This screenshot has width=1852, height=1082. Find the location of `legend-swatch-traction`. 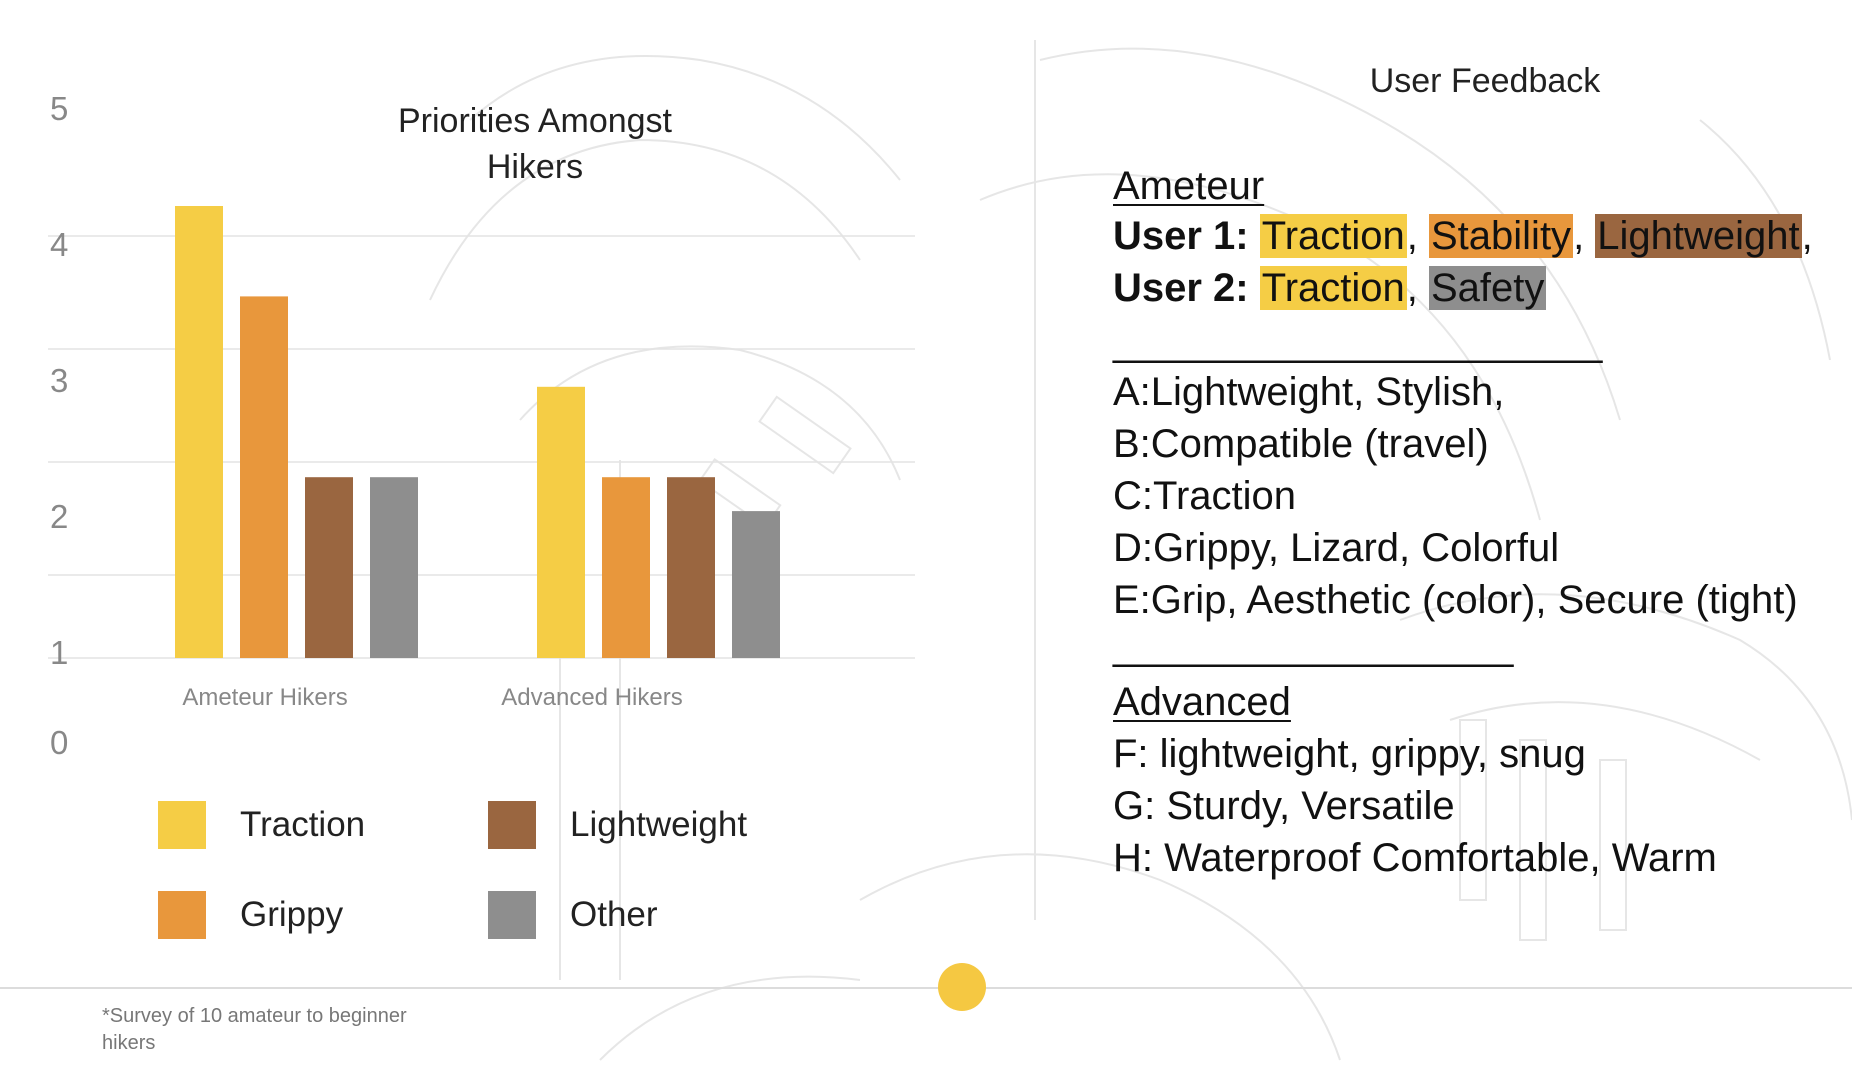

legend-swatch-traction is located at coordinates (182, 825).